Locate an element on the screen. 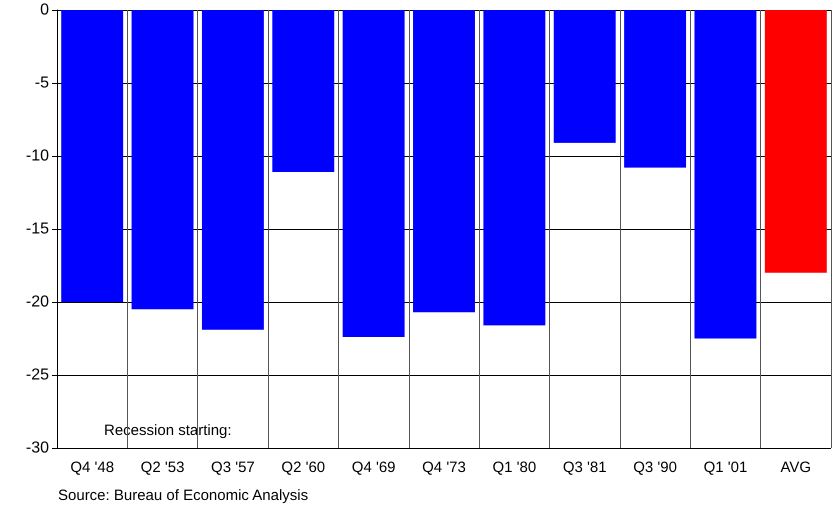 The width and height of the screenshot is (832, 513). x-tick-label: Q2 '53 is located at coordinates (162, 467).